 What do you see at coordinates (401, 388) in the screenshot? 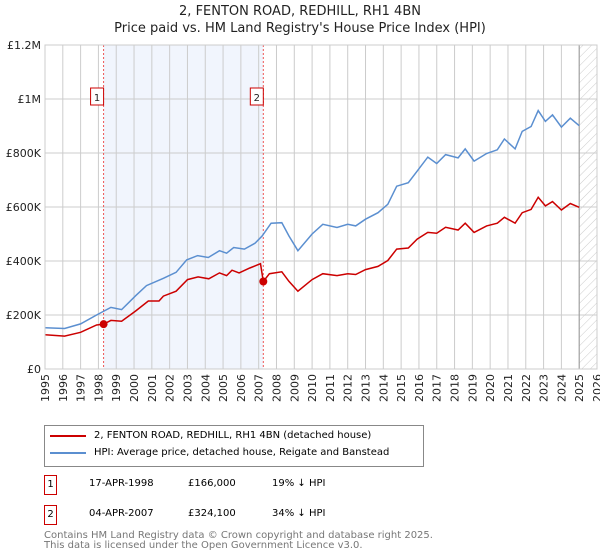
I see `x-tick-label: 2015` at bounding box center [401, 388].